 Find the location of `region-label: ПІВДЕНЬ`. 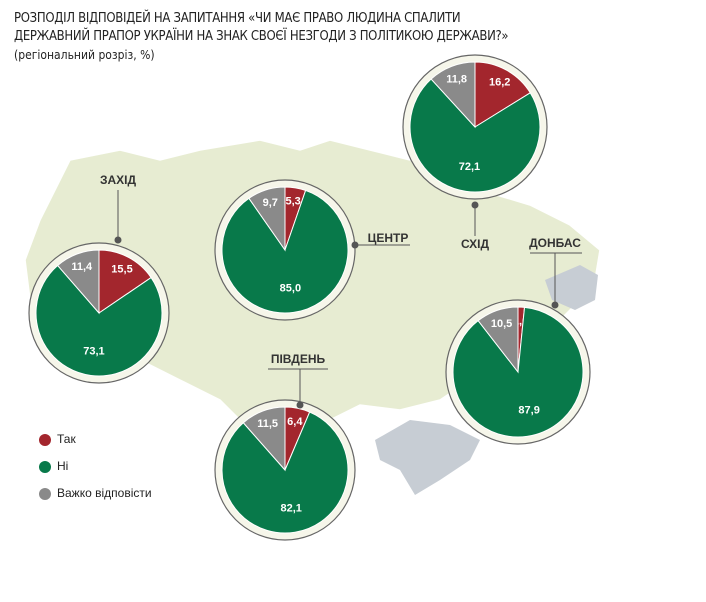

region-label: ПІВДЕНЬ is located at coordinates (298, 359).